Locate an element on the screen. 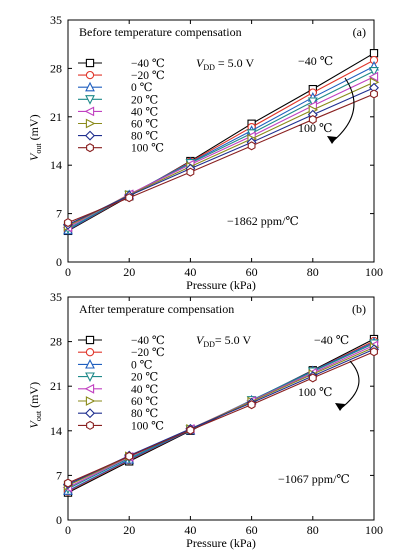 The height and width of the screenshot is (559, 404). y-tick-label: 14 is located at coordinates (56, 431).